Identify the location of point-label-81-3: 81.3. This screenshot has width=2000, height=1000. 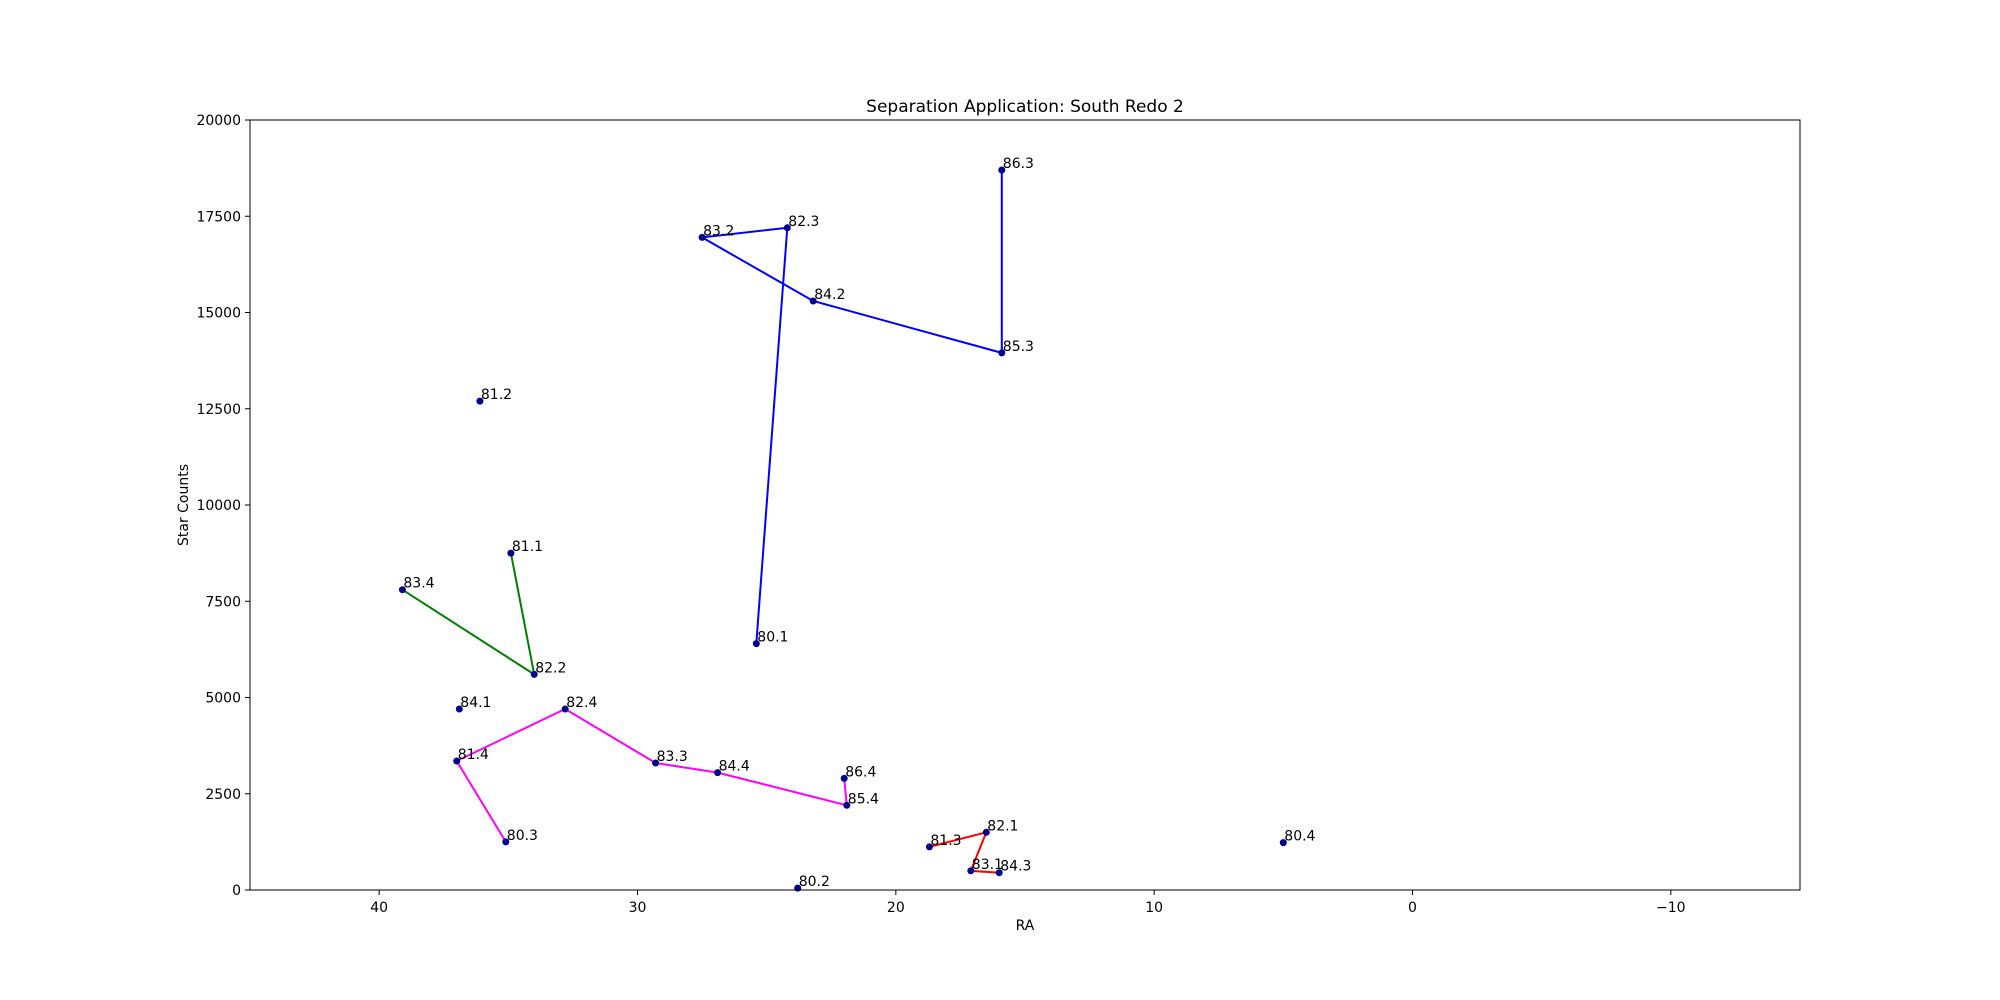
(945, 841).